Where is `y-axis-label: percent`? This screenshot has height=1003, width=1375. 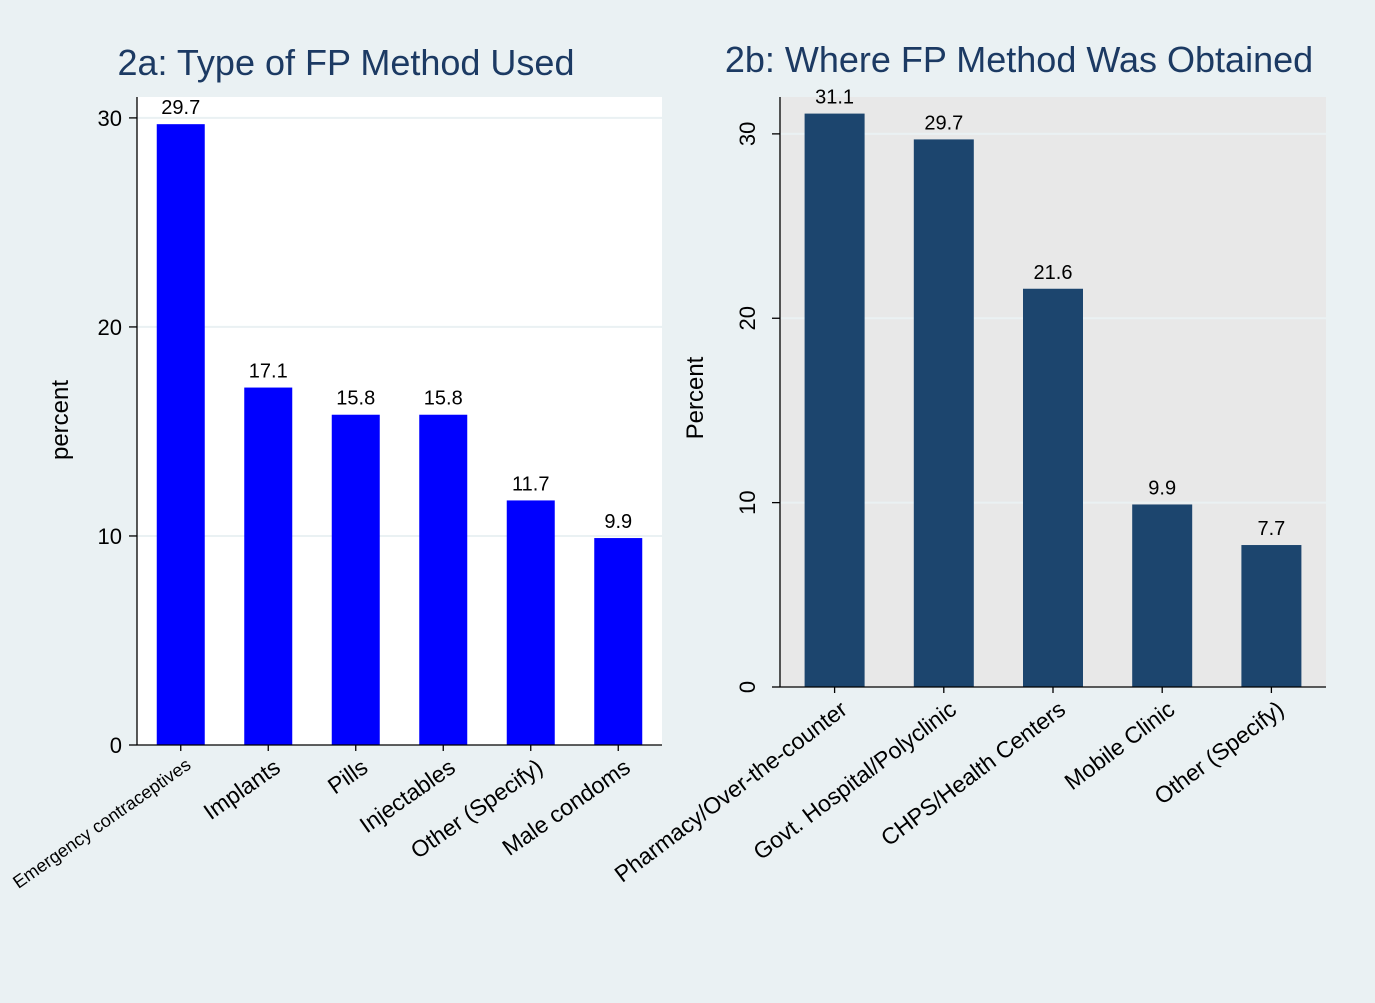 y-axis-label: percent is located at coordinates (60, 420).